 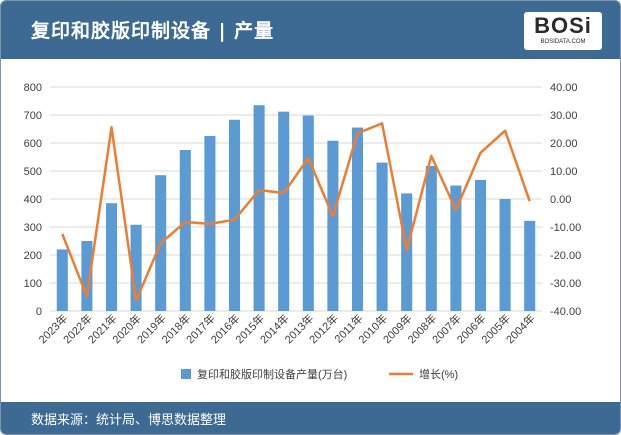 I want to click on left-tick-label: 0, so click(x=39, y=312).